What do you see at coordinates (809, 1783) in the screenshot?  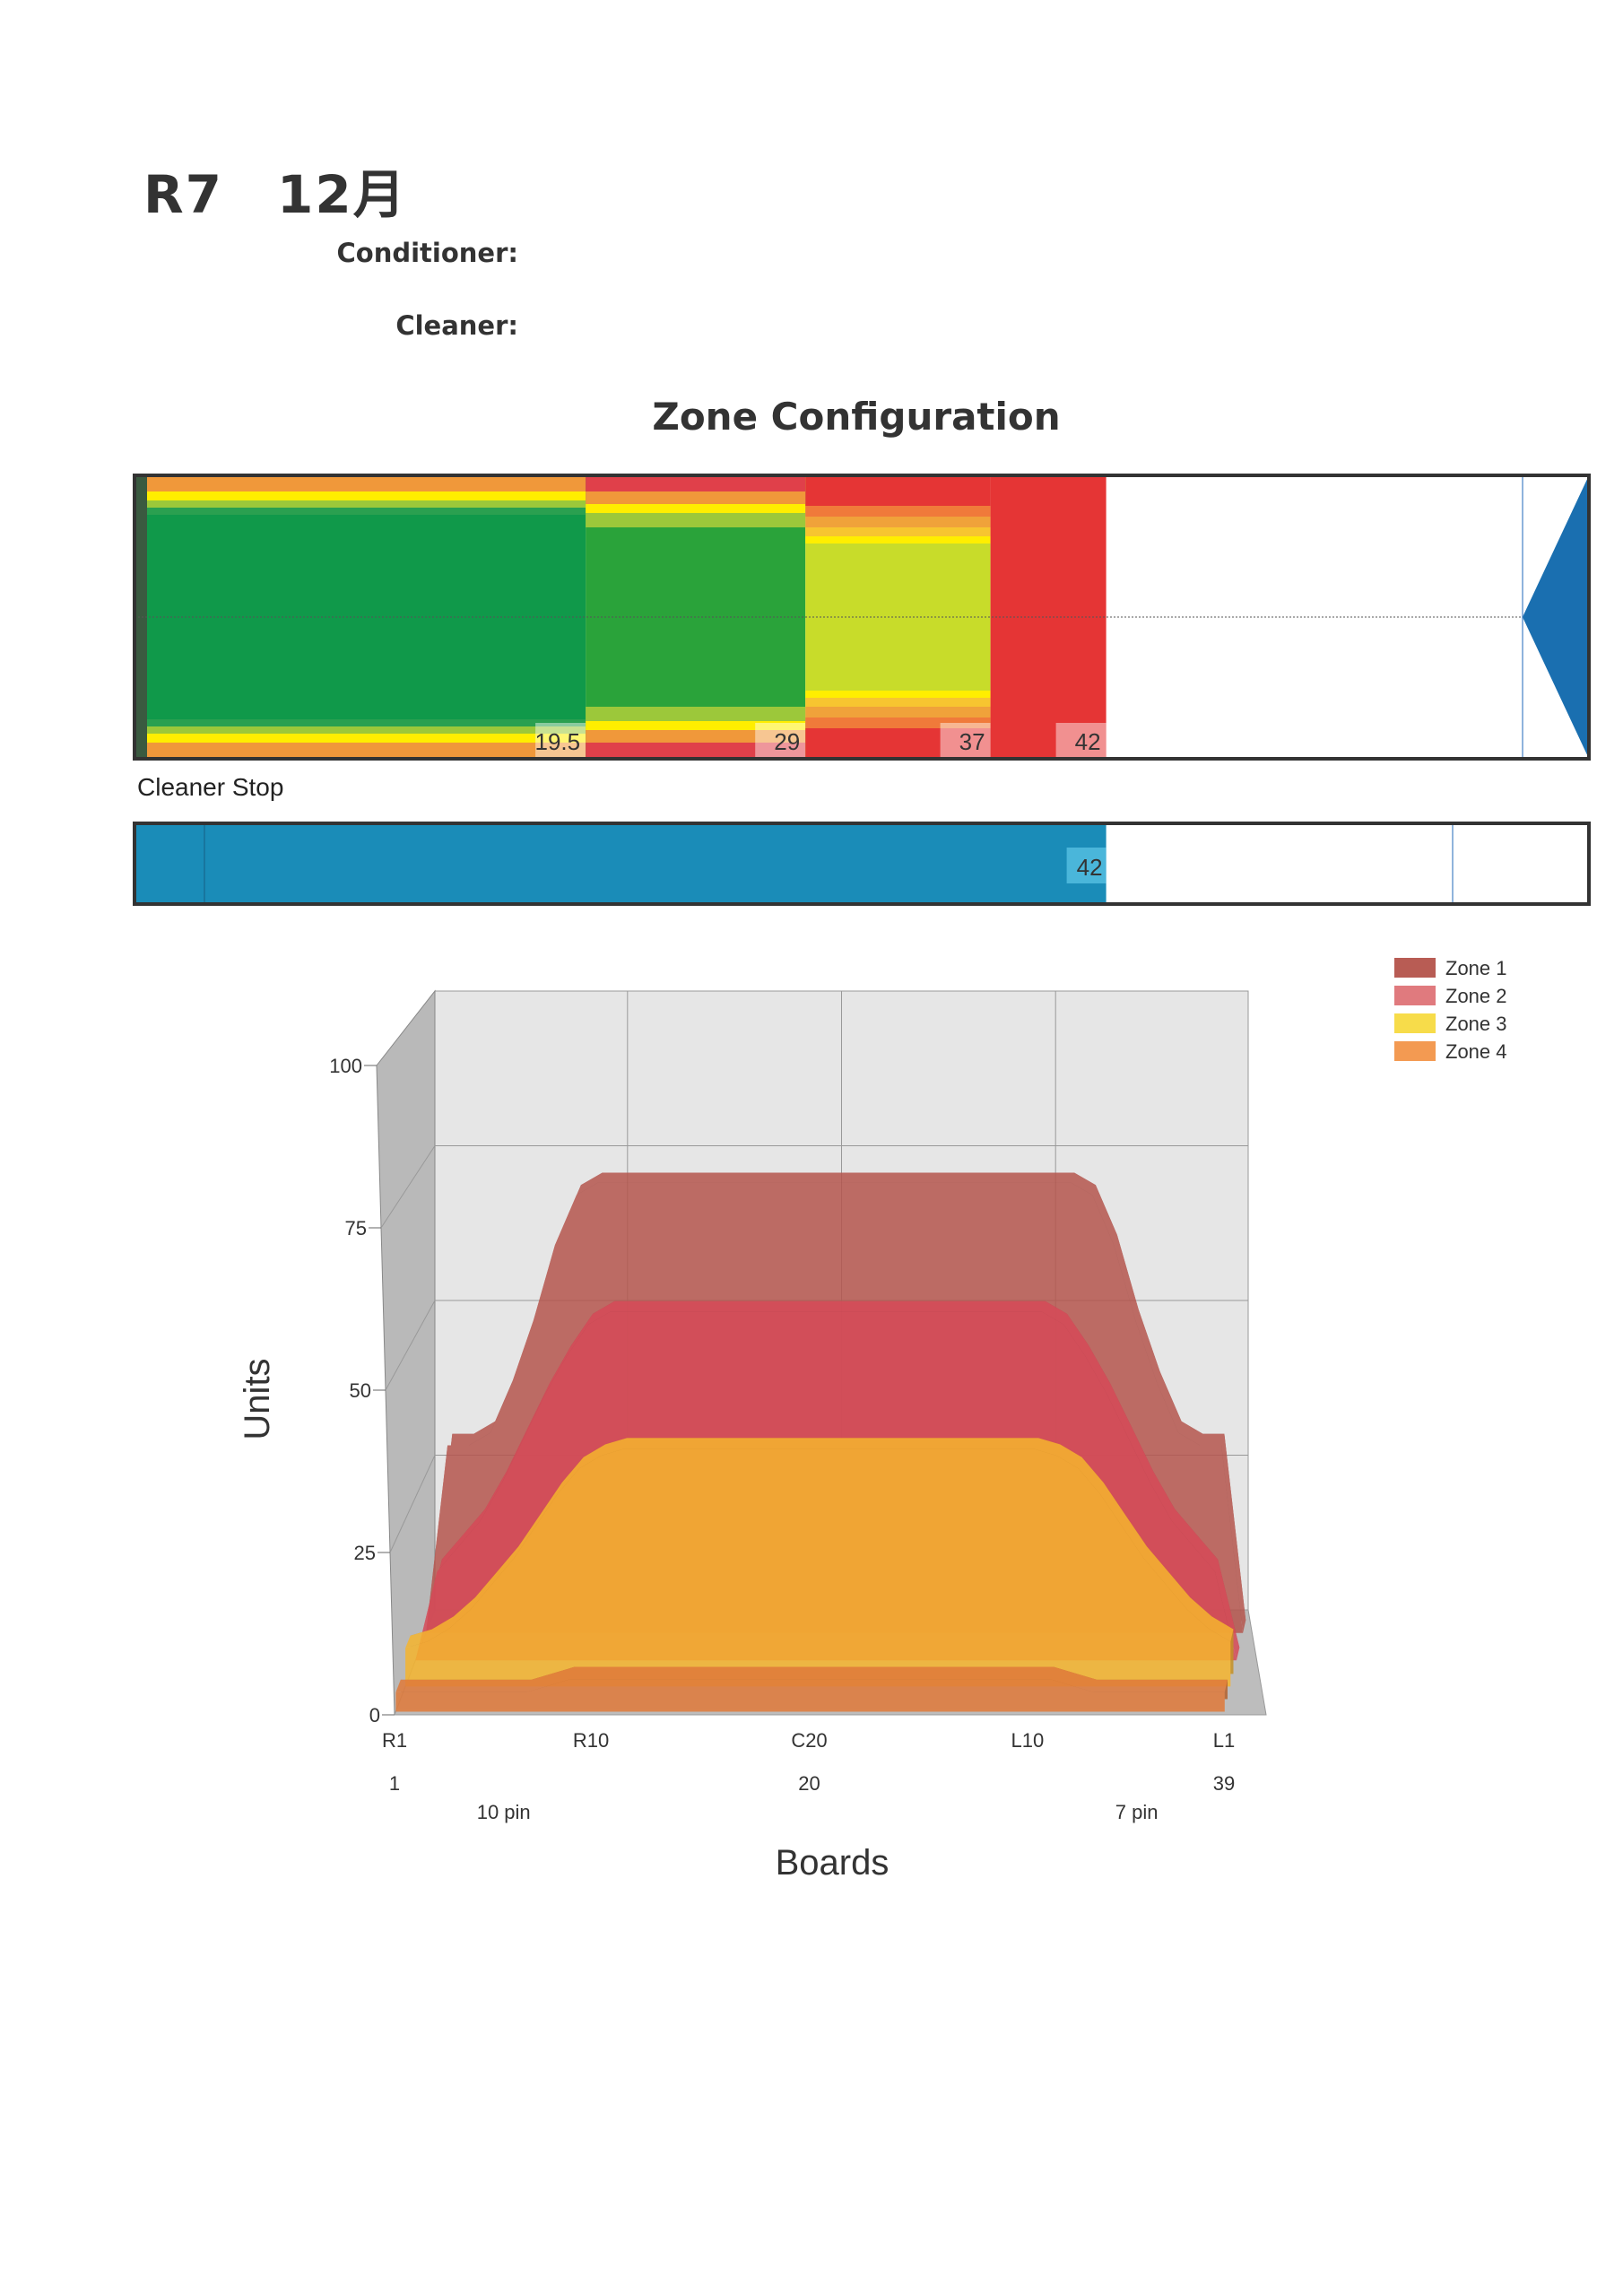 I see `x-board-number: 20` at bounding box center [809, 1783].